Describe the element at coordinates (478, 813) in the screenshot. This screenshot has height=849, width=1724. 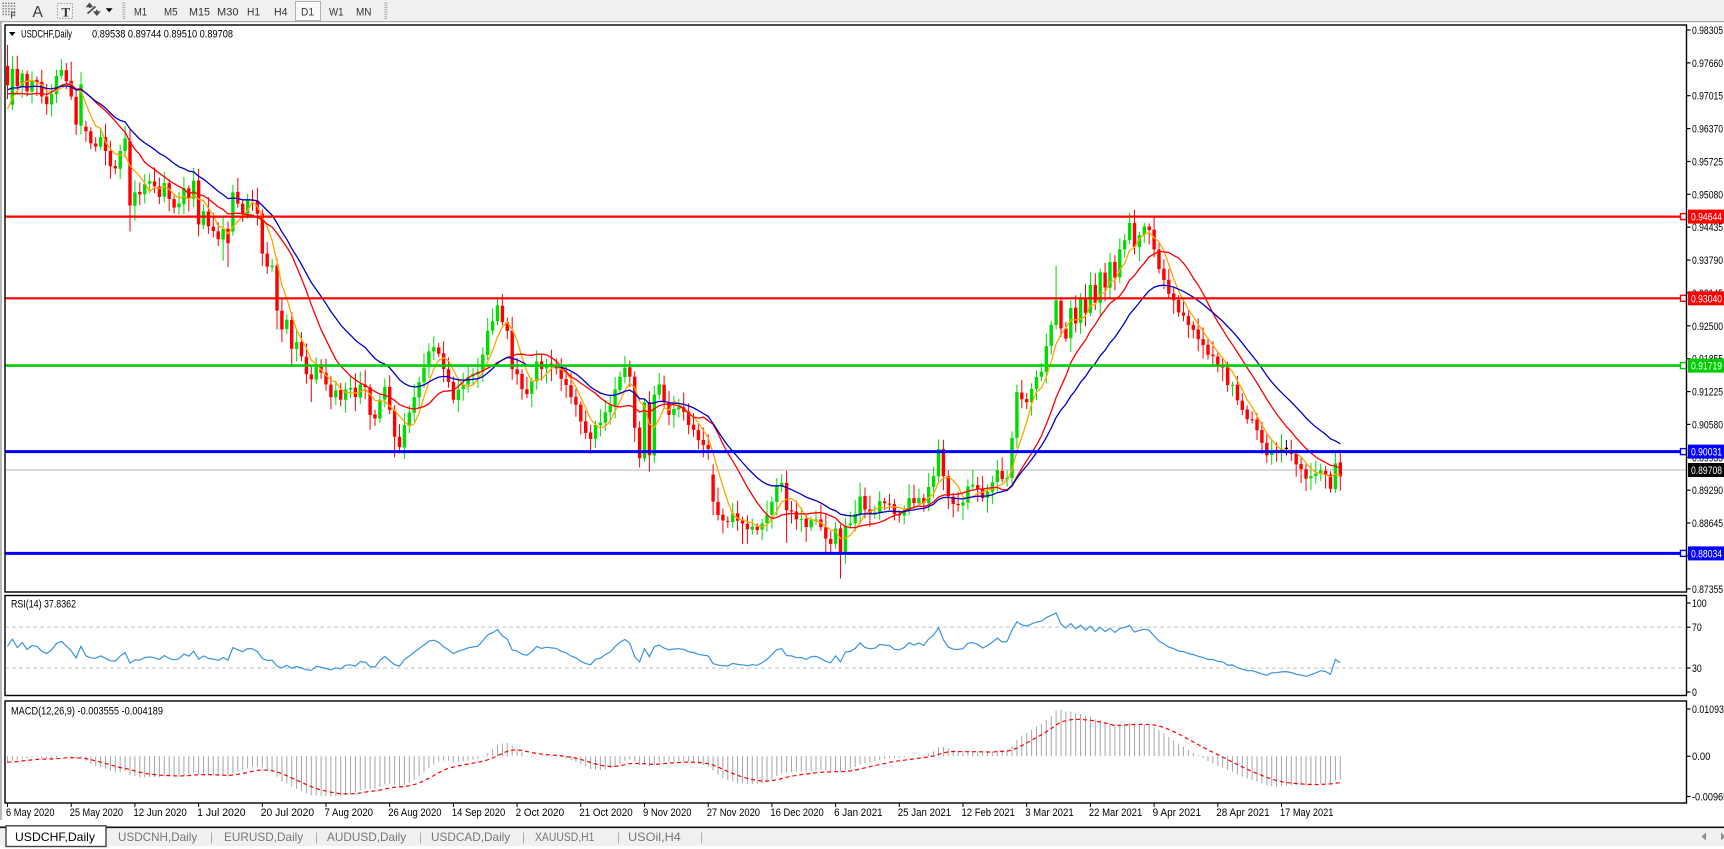
I see `svg-text: 14 Sep 2020` at that location.